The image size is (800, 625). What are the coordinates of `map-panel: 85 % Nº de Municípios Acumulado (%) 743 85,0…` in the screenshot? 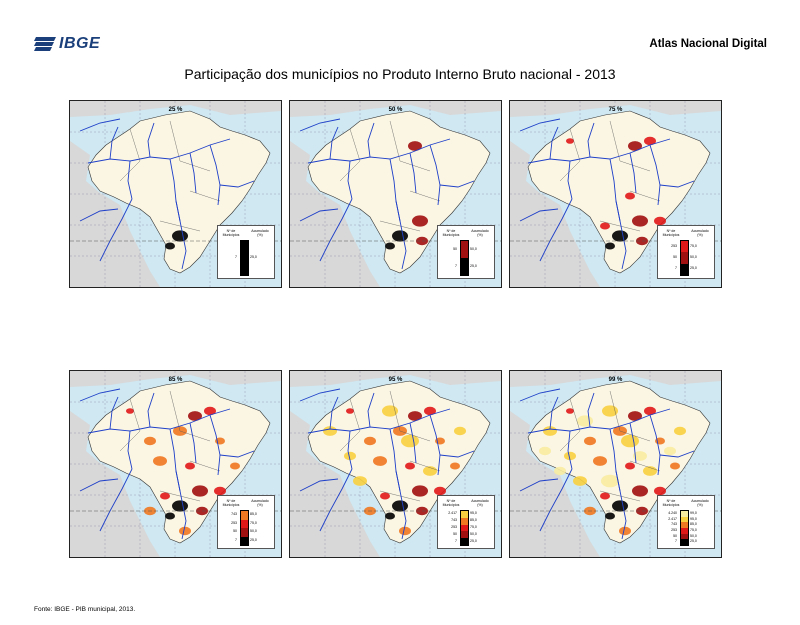 It's located at (175, 464).